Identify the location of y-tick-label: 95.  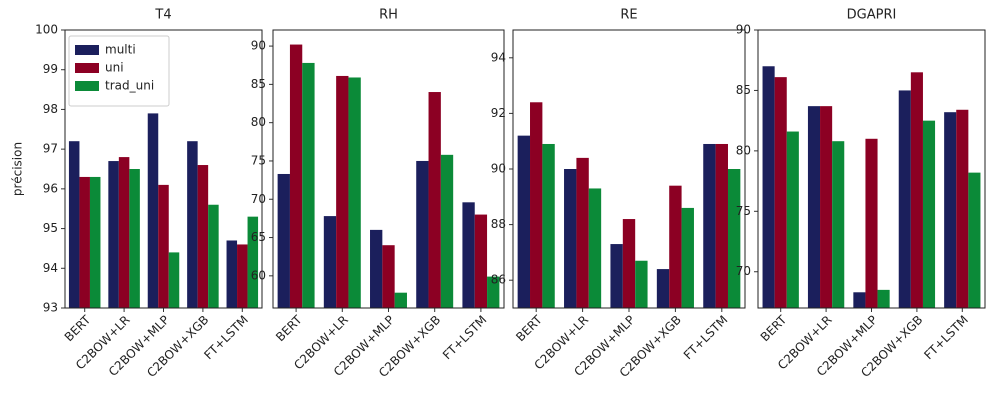
(50, 228).